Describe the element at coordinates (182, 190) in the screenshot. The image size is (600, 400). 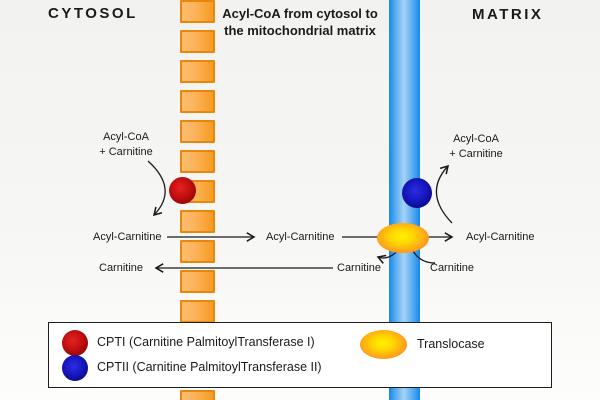
I see `cpt1-enzyme` at that location.